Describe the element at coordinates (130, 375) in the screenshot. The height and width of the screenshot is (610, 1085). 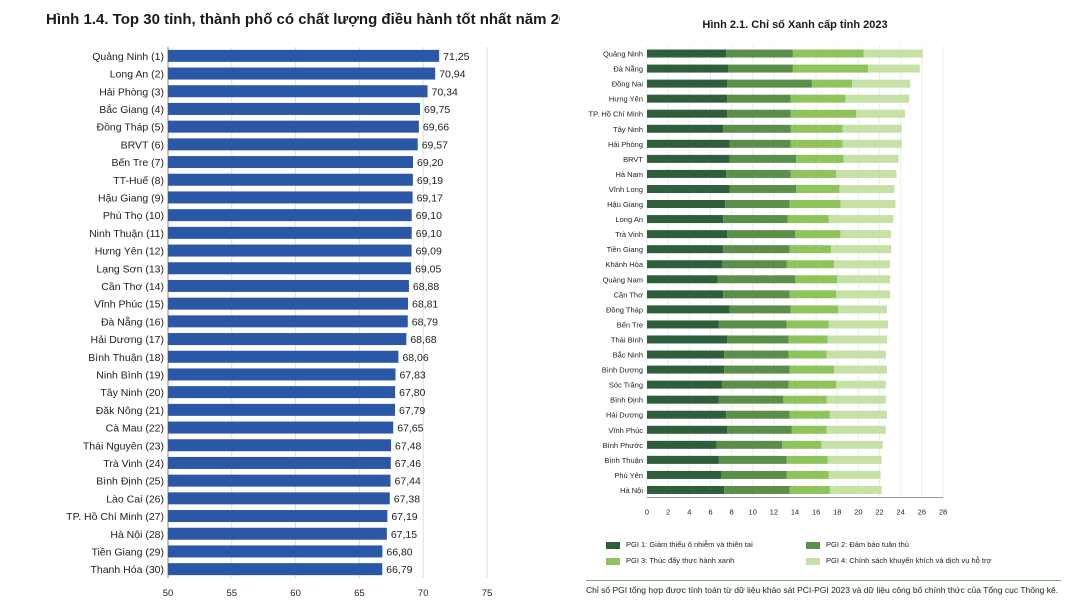
I see `chart1-category-label: Ninh Bình (19)` at that location.